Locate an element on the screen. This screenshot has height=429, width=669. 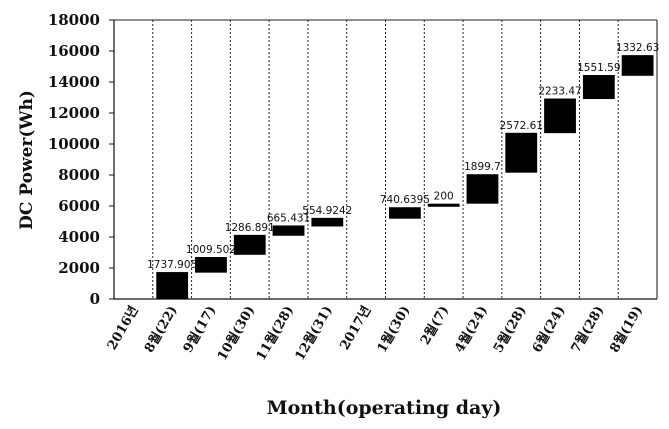
x-tick-label: 11월(28) is located at coordinates (275, 333).